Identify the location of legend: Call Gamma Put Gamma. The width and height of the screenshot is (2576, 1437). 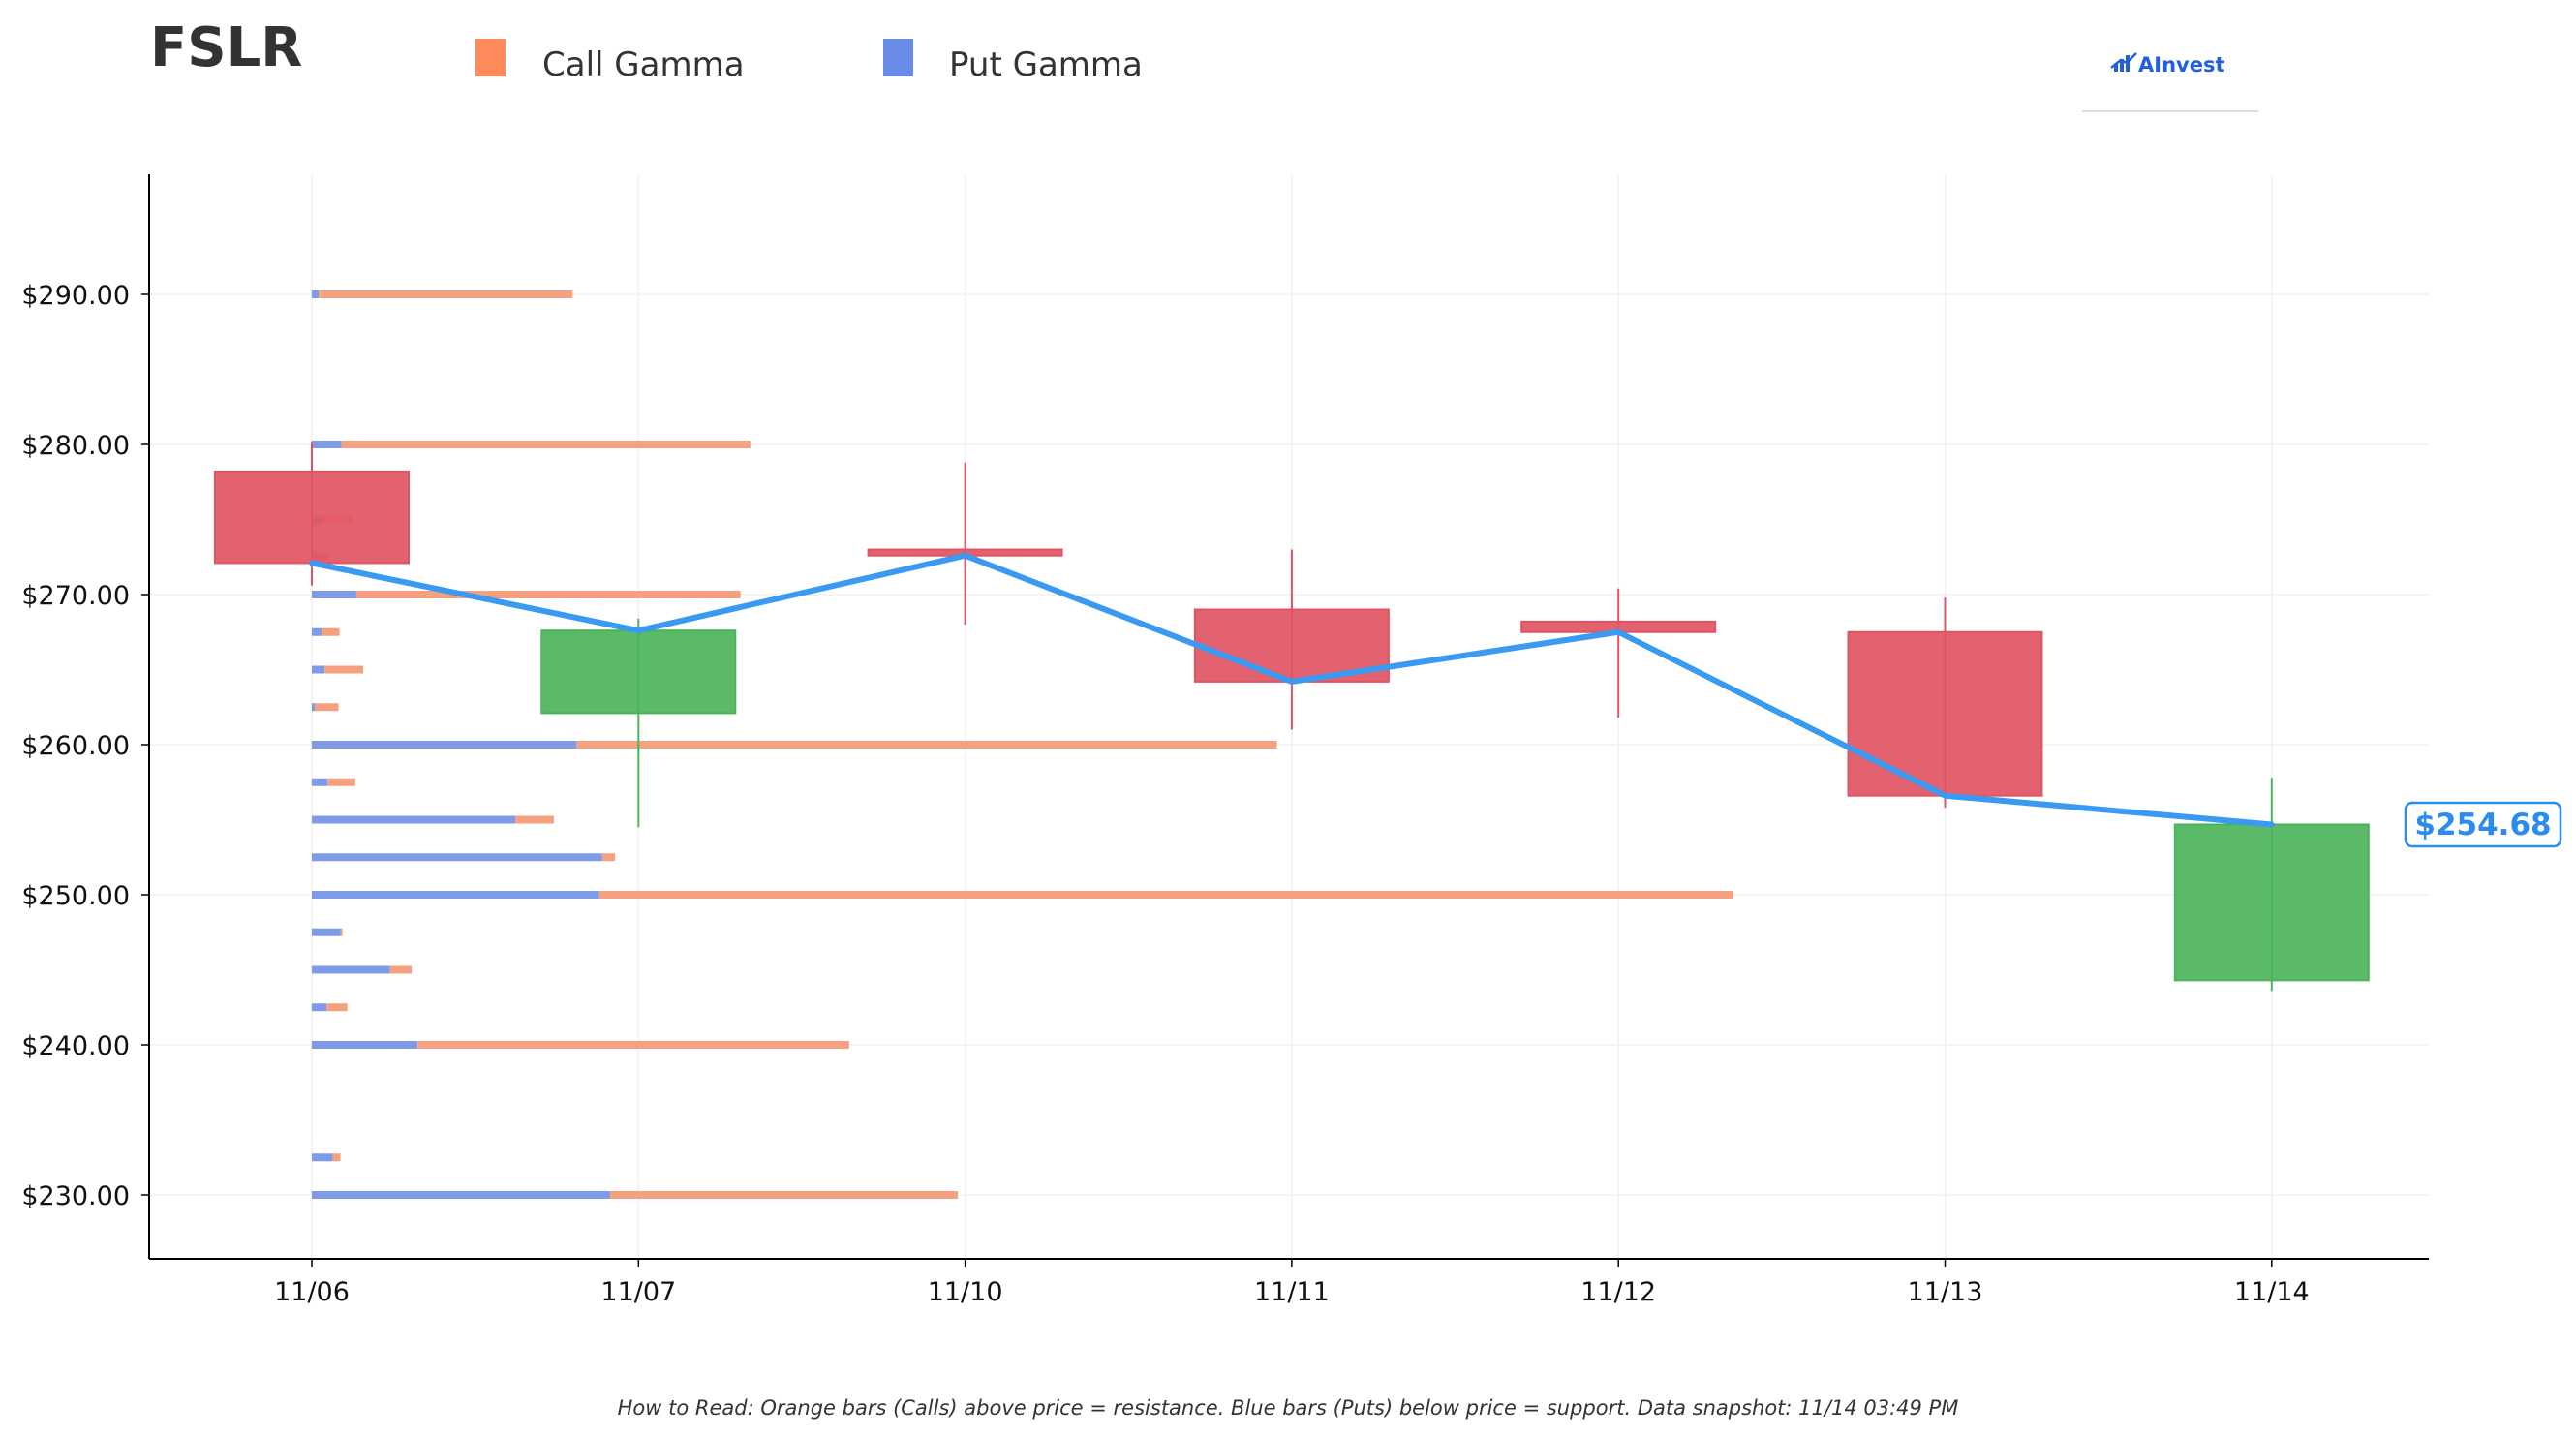
(809, 62).